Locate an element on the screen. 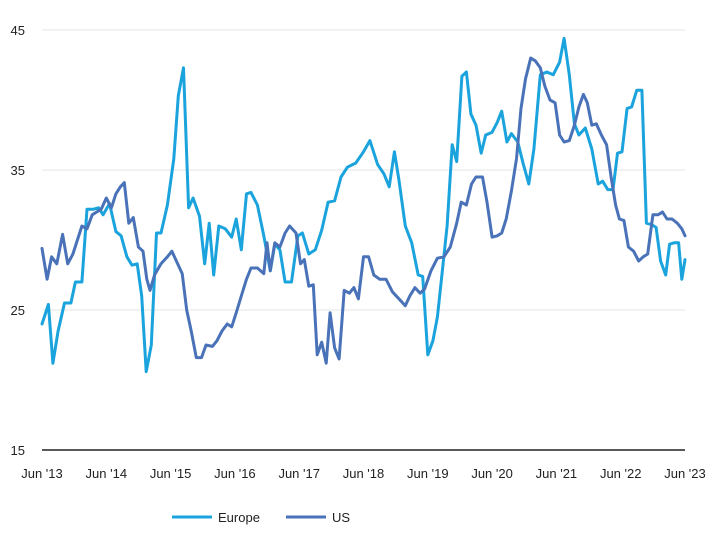  x-tick-label: Jun '14 is located at coordinates (107, 473).